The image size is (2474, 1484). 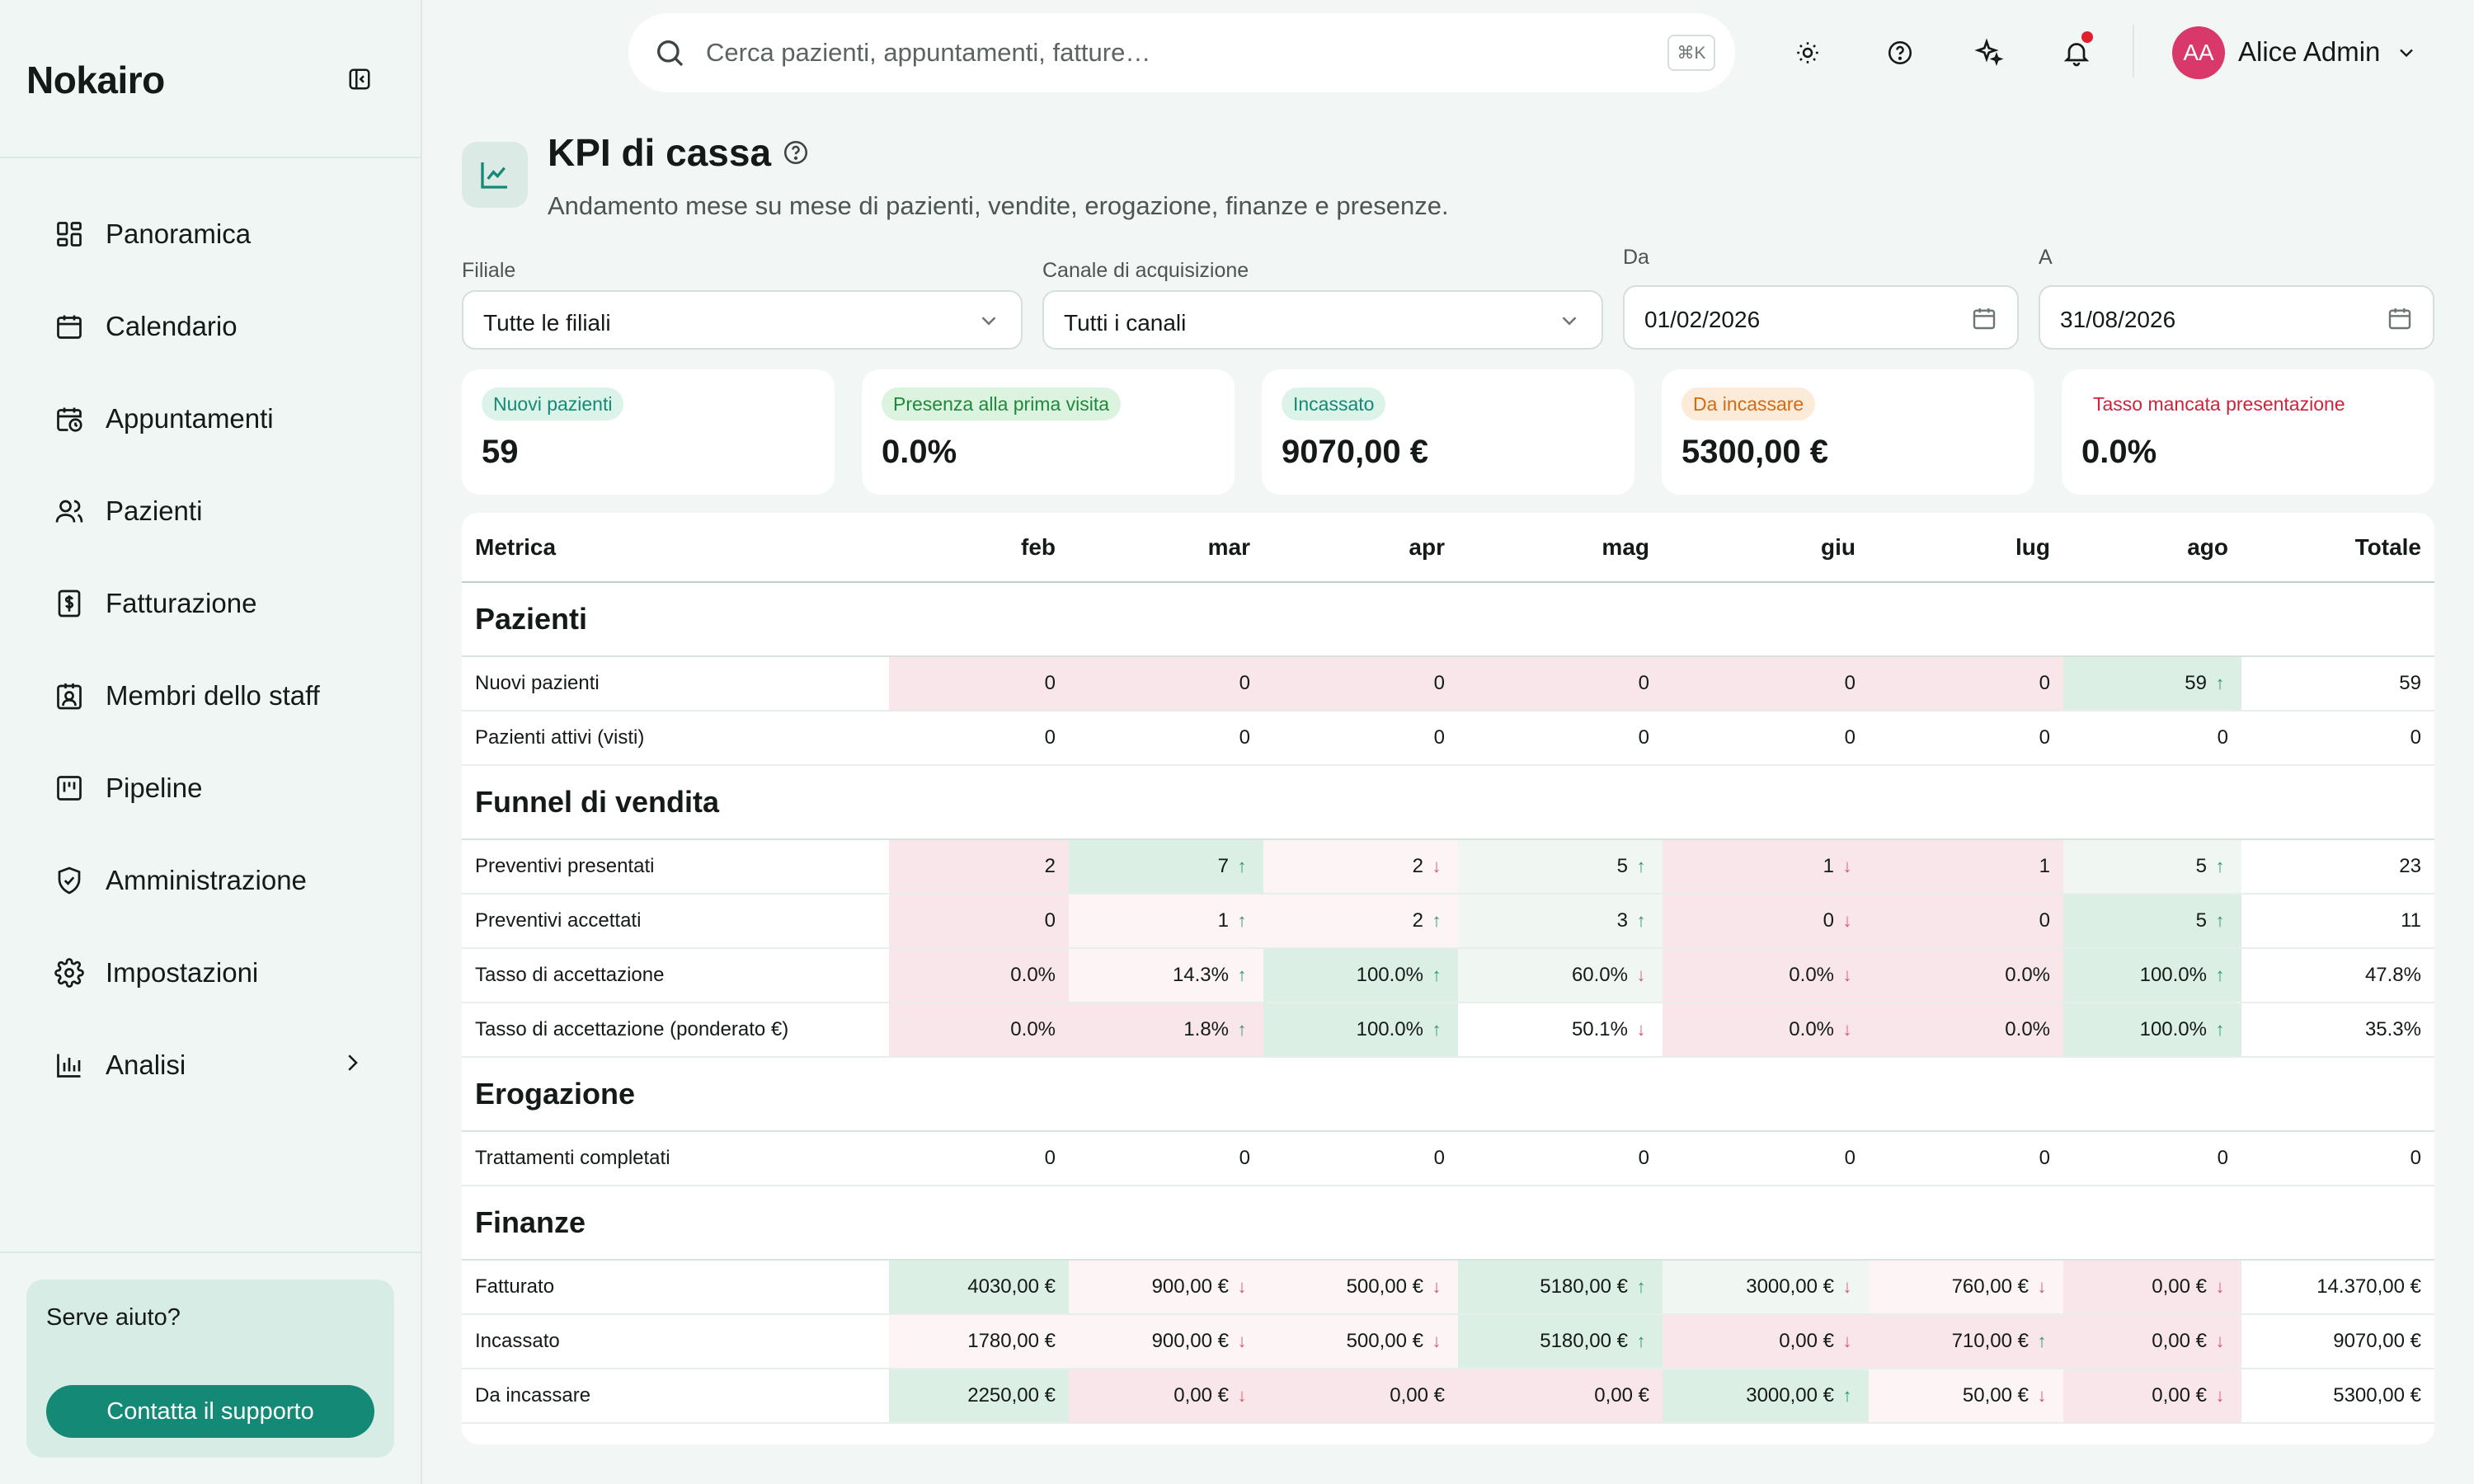 I want to click on sidebar-item-label: Panoramica, so click(x=179, y=233).